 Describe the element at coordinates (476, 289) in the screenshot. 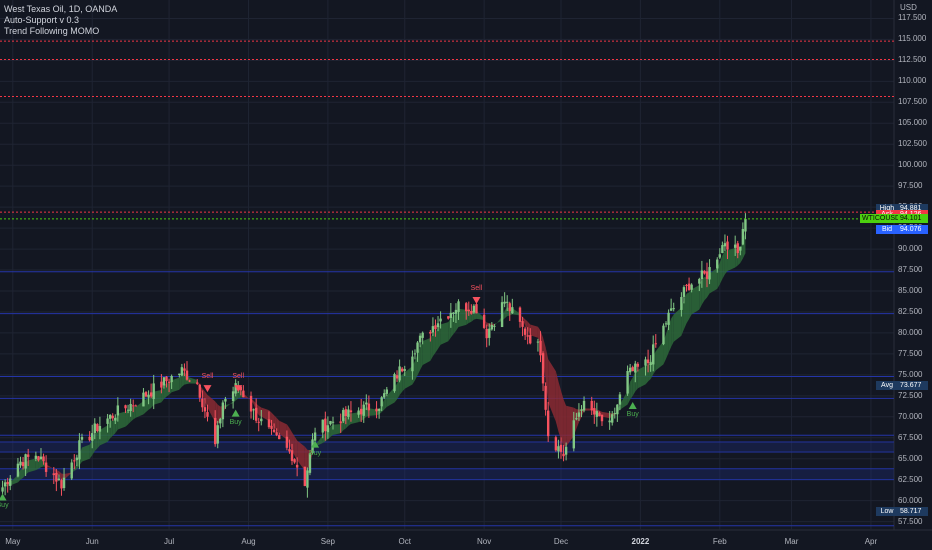

I see `sell-signal-label: Sell` at that location.